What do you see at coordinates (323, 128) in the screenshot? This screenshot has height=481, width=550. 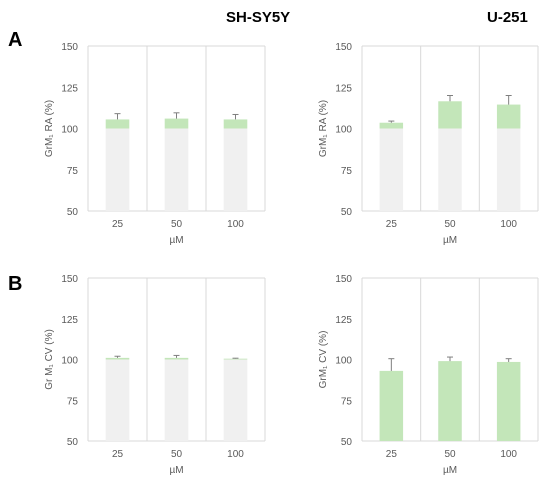 I see `chart-a-u-251-y-axis-label: GrM₁ RA (%)` at bounding box center [323, 128].